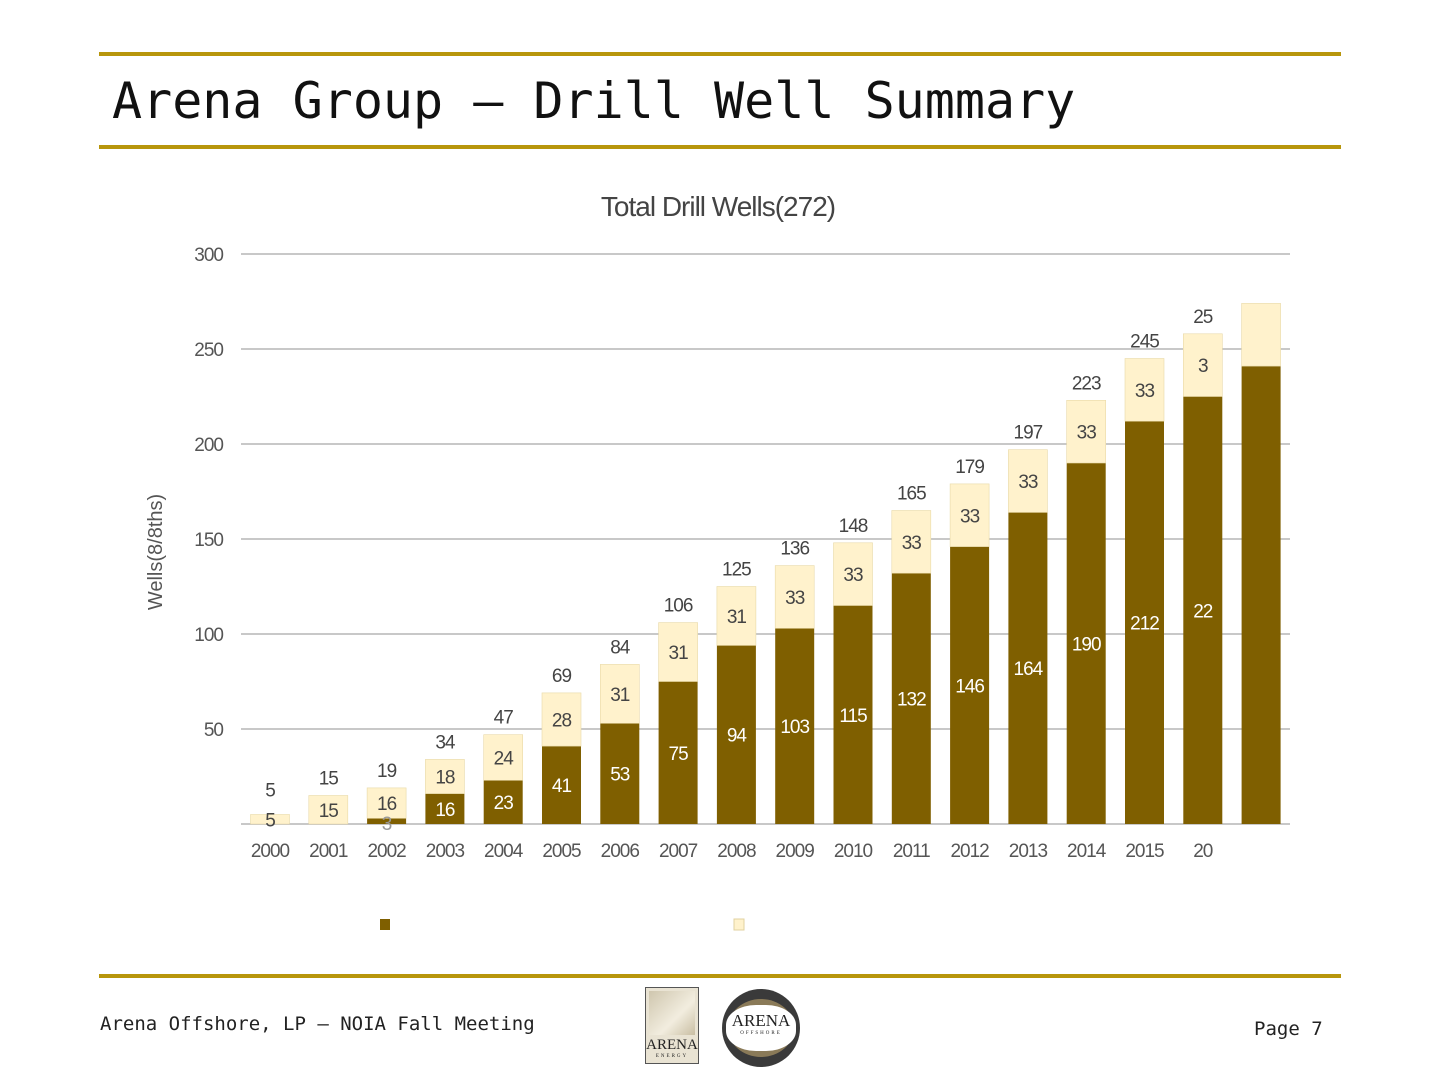 The image size is (1440, 1080). What do you see at coordinates (1028, 851) in the screenshot?
I see `x-tick-label: 2013` at bounding box center [1028, 851].